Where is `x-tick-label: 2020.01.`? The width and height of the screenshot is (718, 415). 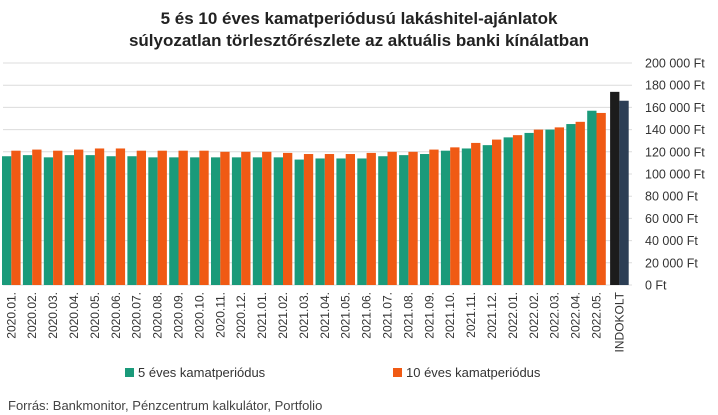 x-tick-label: 2020.01. is located at coordinates (11, 315).